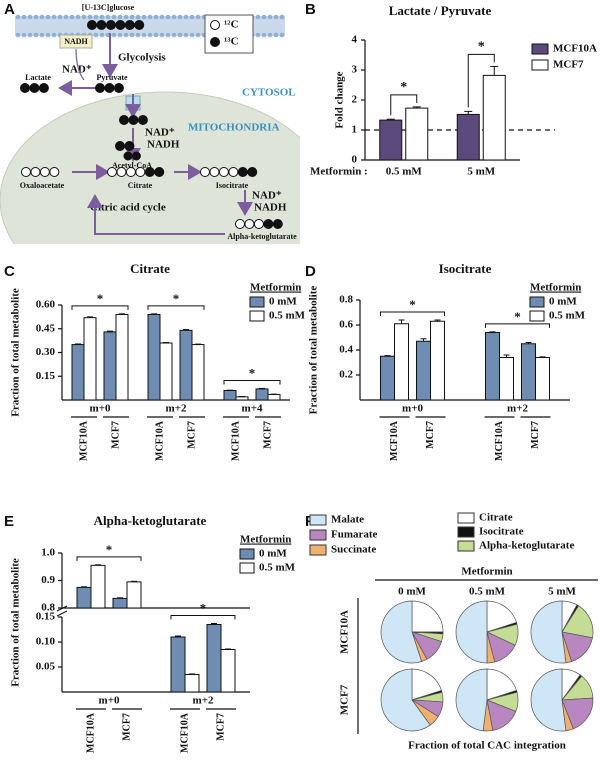 The height and width of the screenshot is (760, 600). I want to click on legend-label: Alpha-ketoglutarate, so click(526, 546).